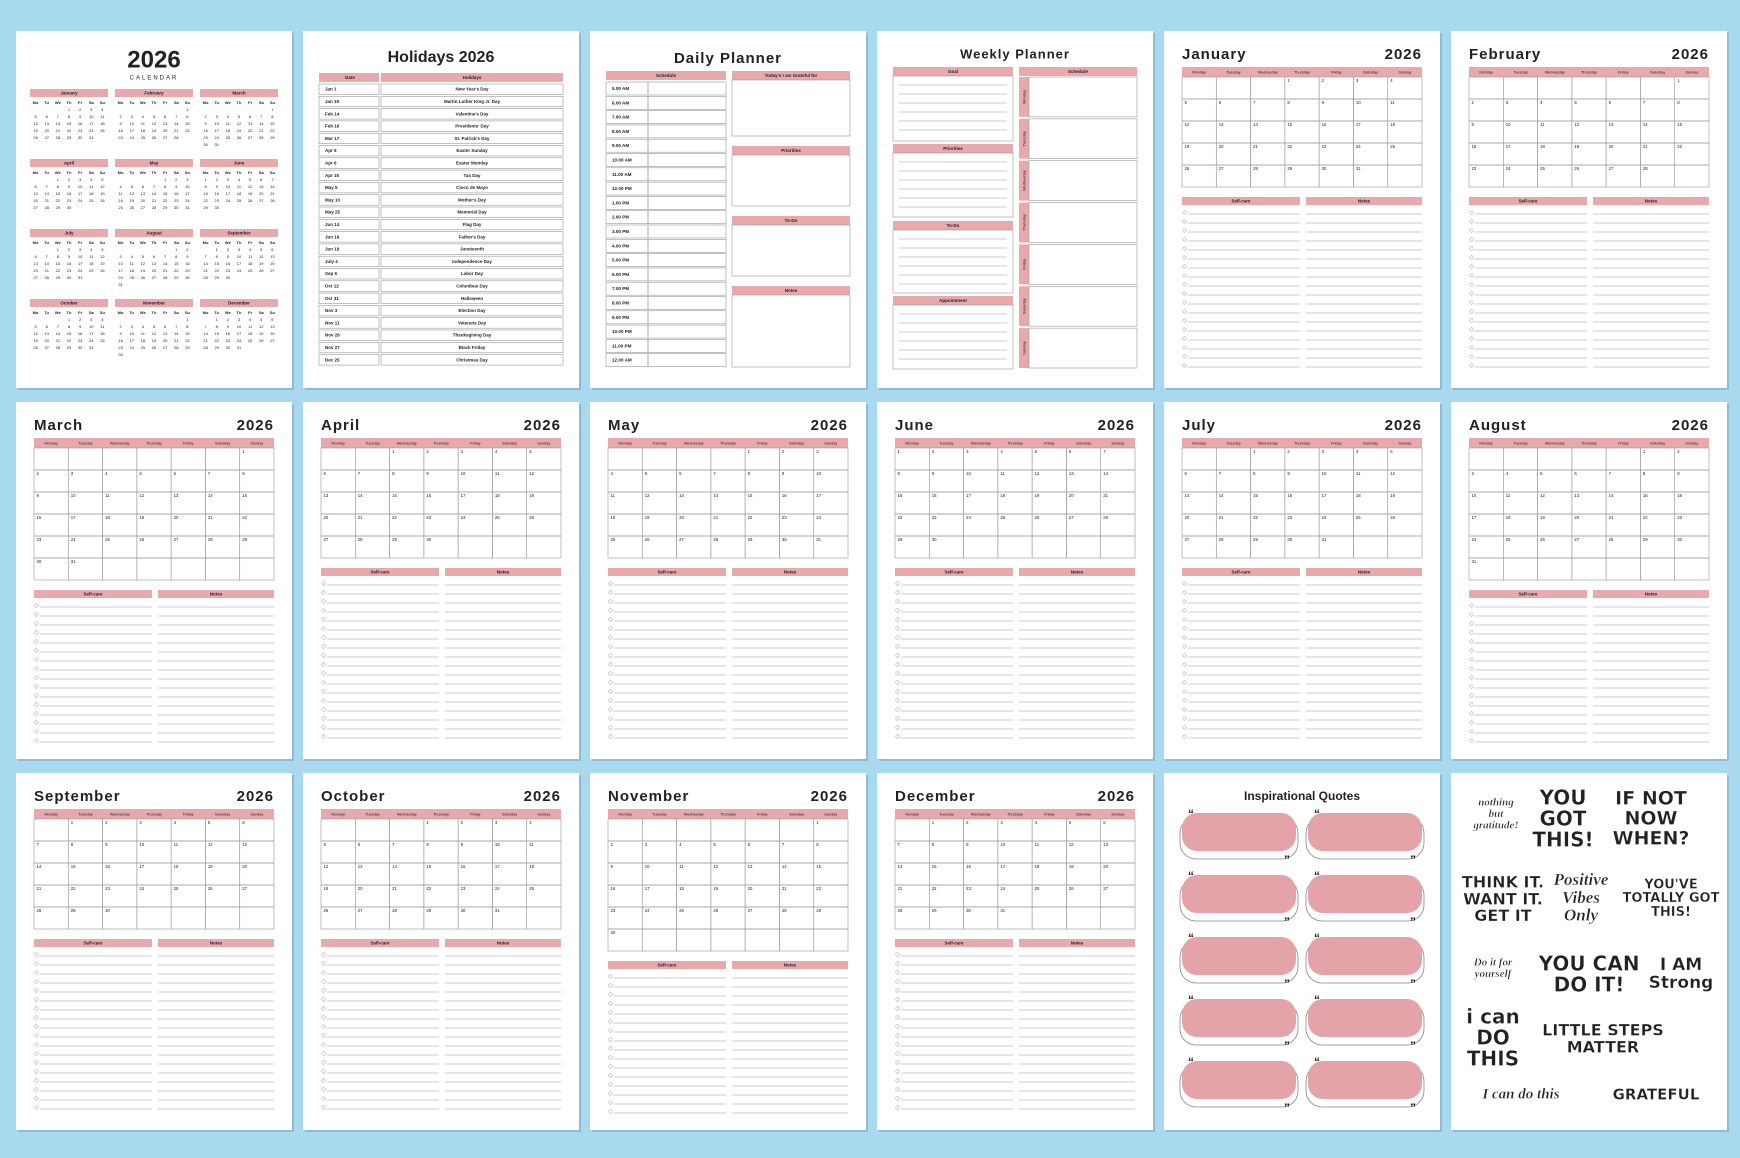 The height and width of the screenshot is (1158, 1740). What do you see at coordinates (1611, 168) in the screenshot?
I see `day-number: 27` at bounding box center [1611, 168].